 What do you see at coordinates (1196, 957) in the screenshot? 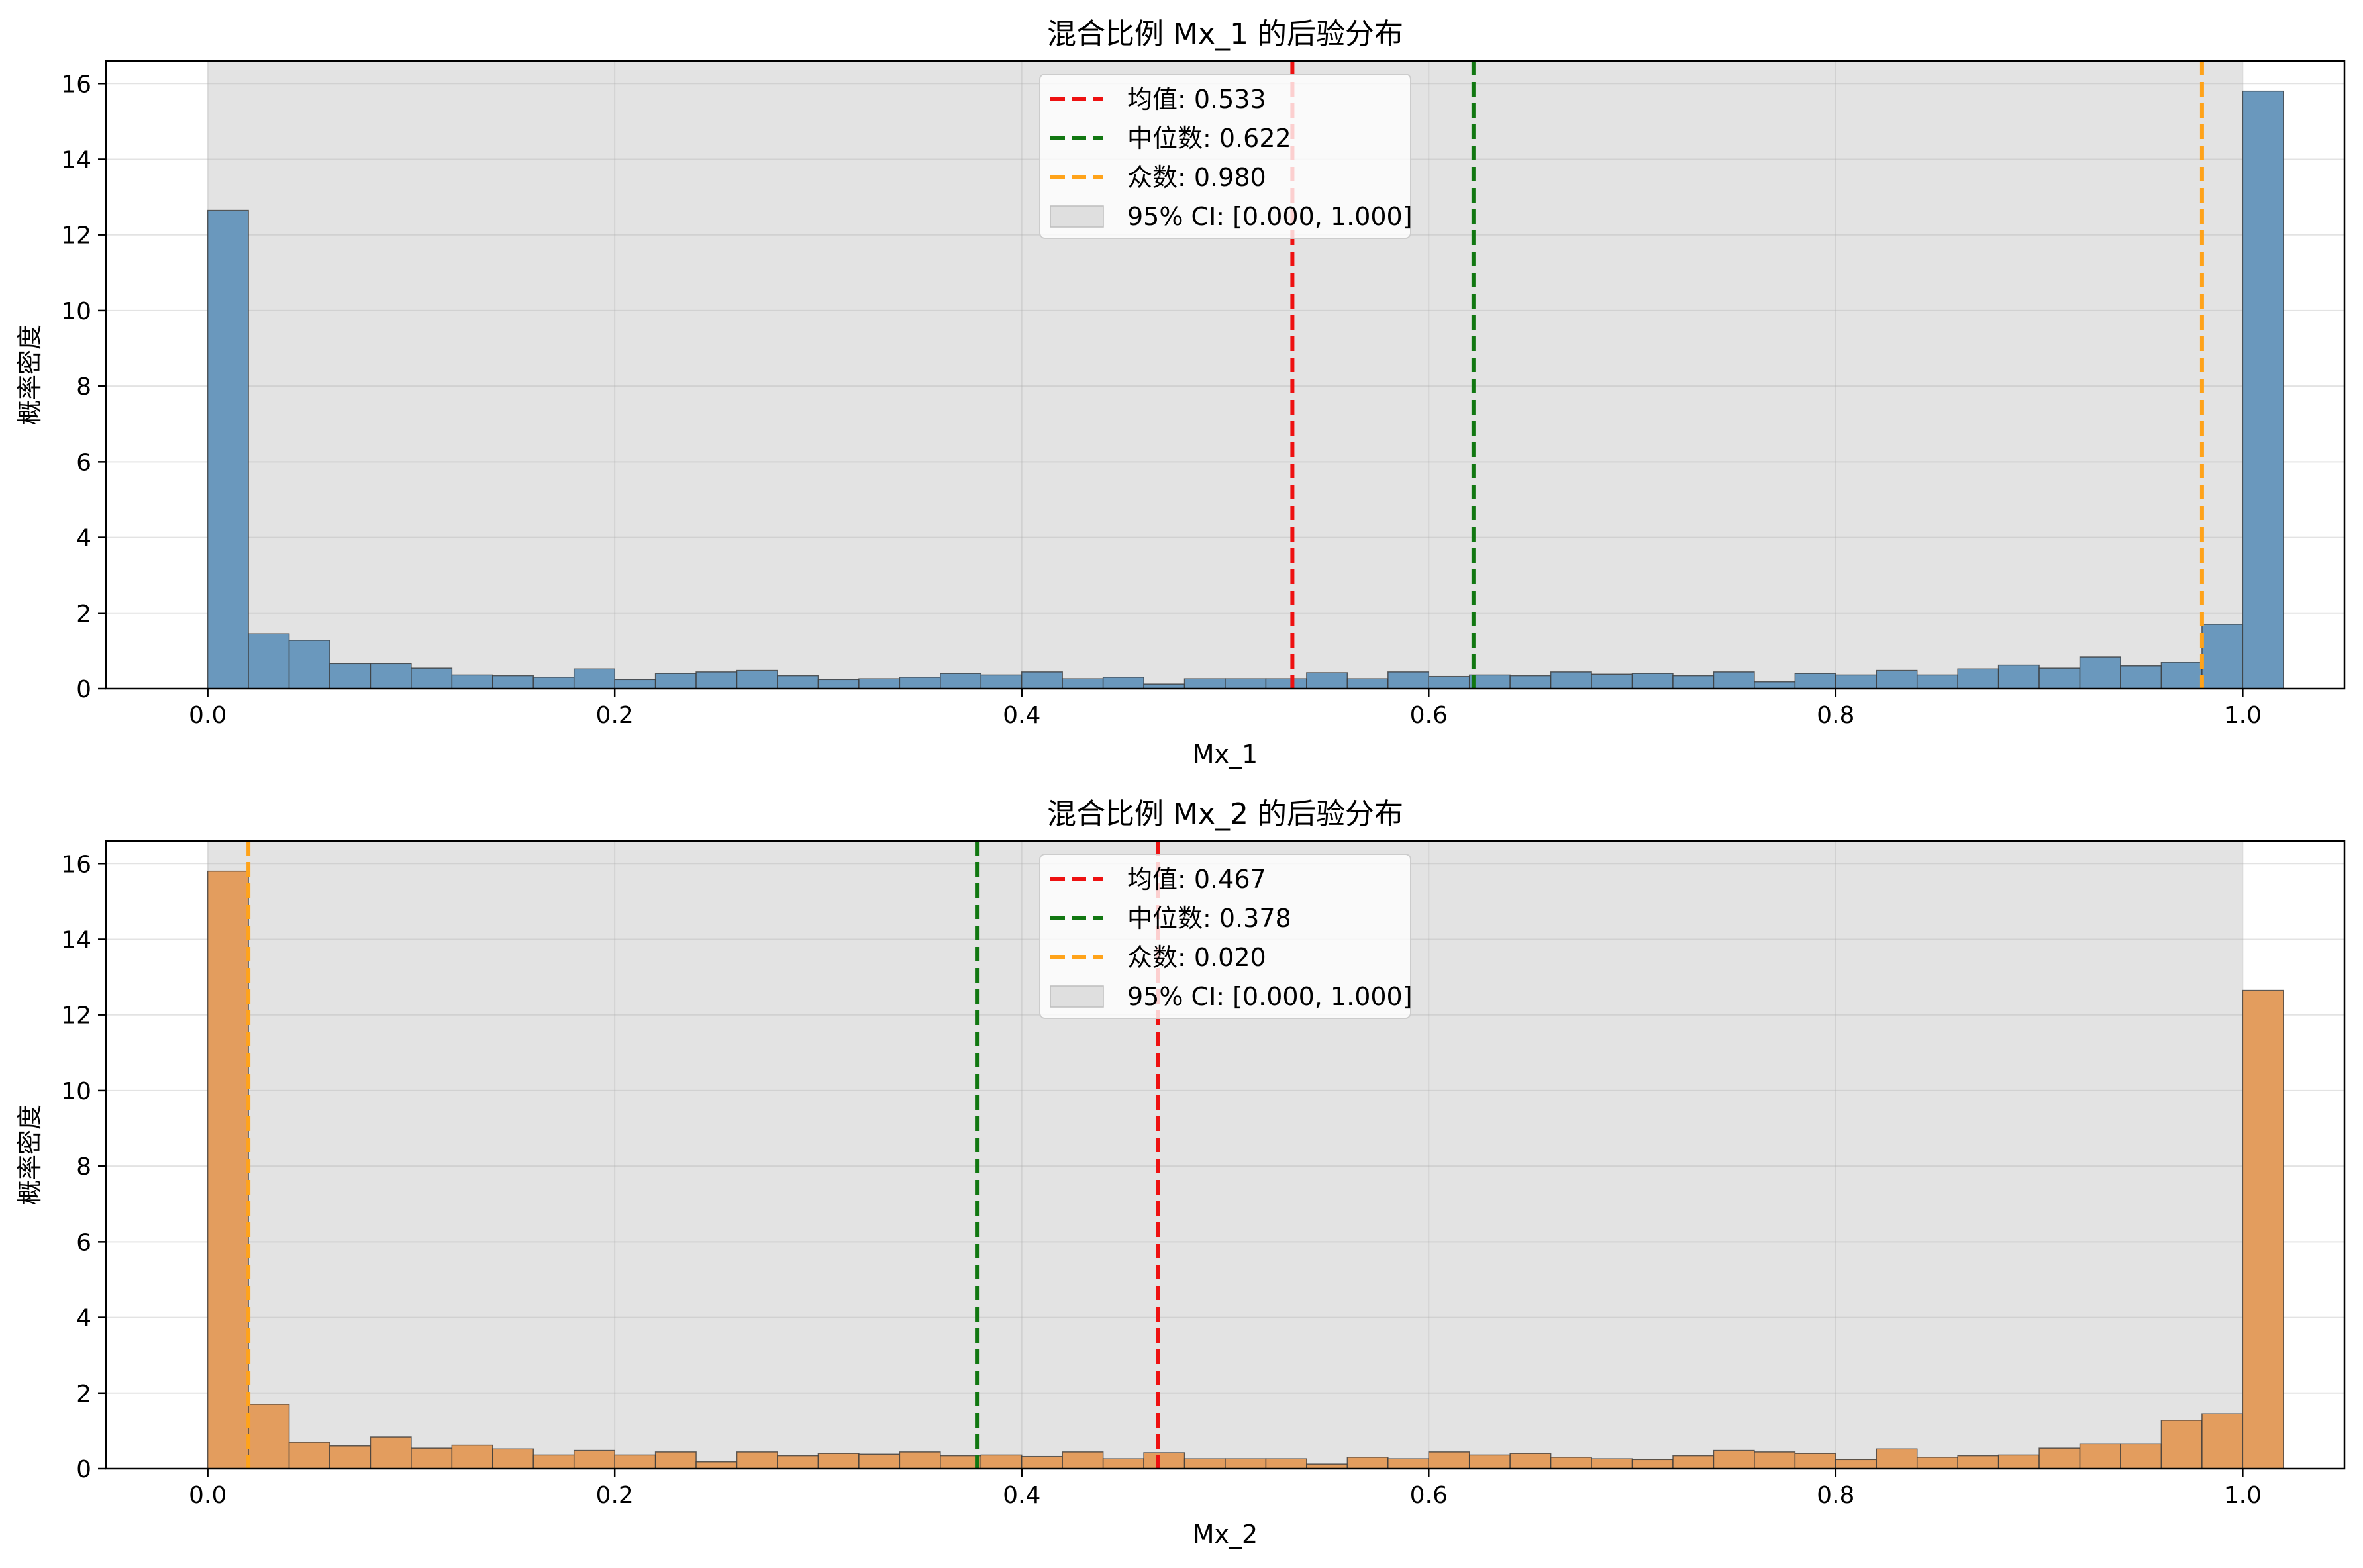
I see `legend-label: 众数: 0.020` at bounding box center [1196, 957].